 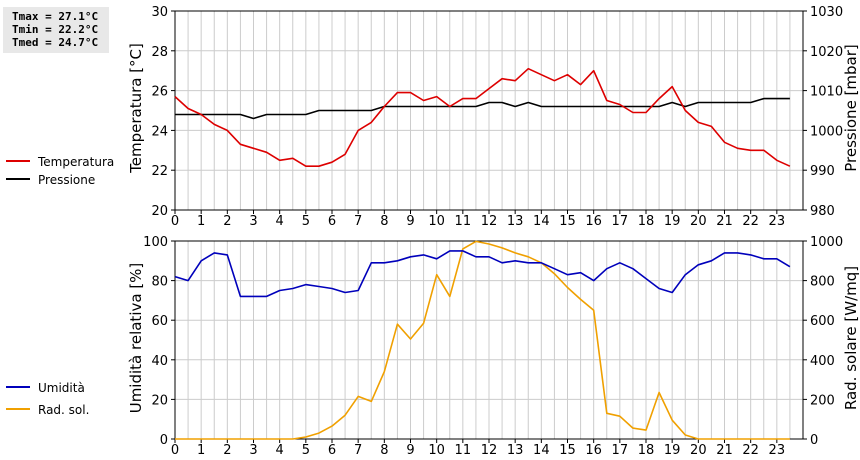 What do you see at coordinates (159, 361) in the screenshot?
I see `y-tick-label: 40` at bounding box center [159, 361].